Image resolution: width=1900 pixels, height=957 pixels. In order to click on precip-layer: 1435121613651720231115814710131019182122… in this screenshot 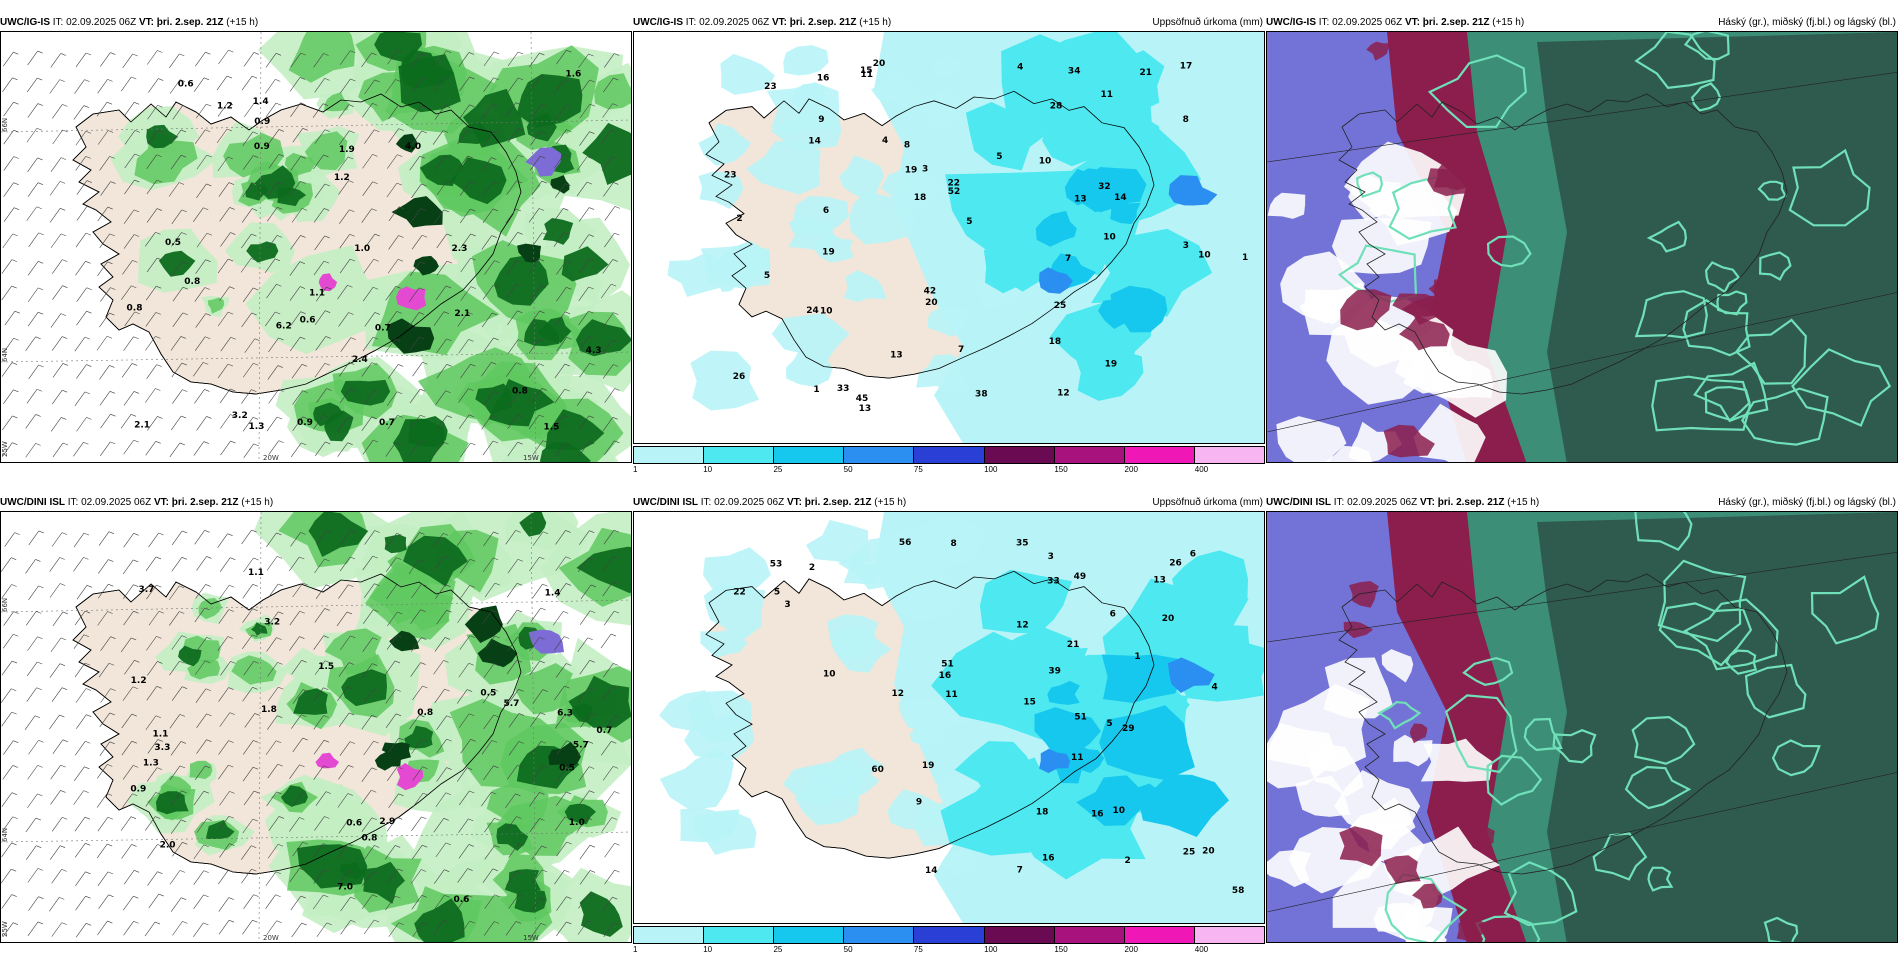, I will do `click(949, 237)`.